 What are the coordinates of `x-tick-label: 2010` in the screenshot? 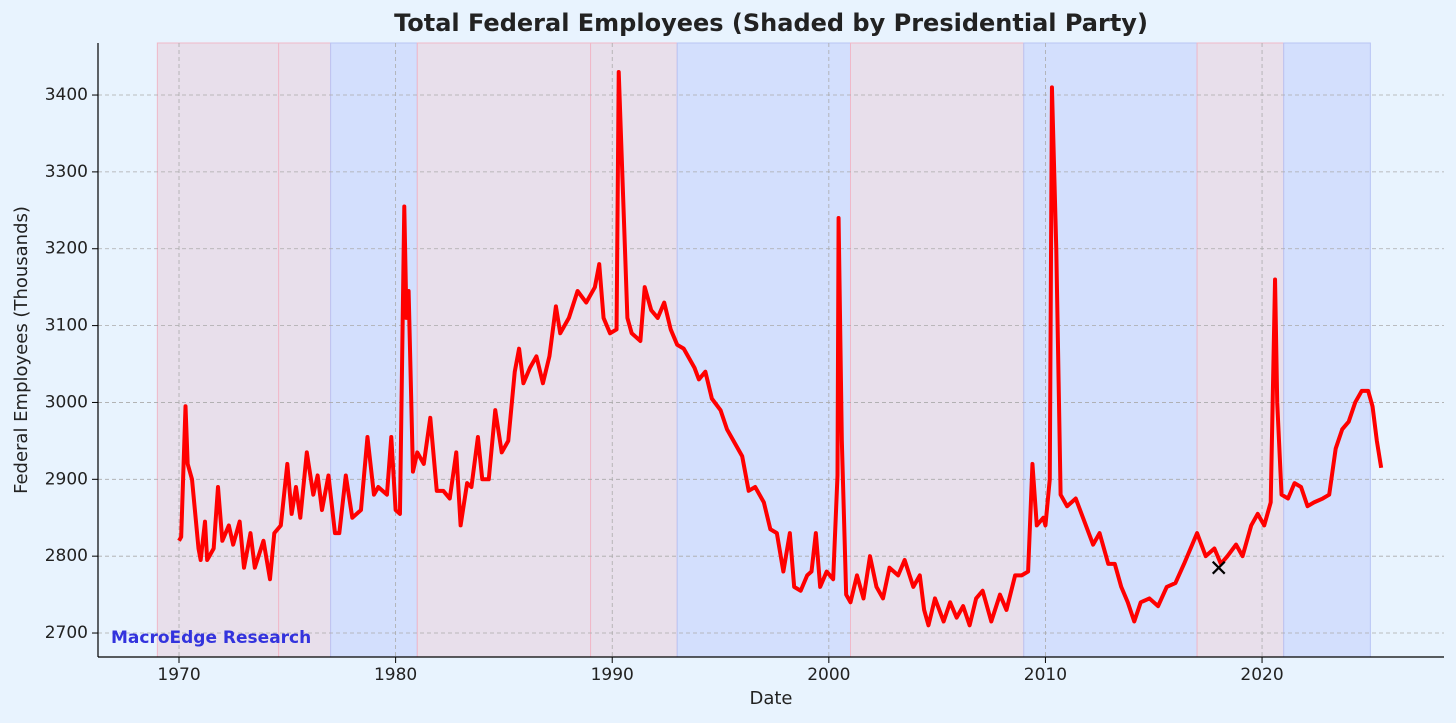 It's located at (1045, 675).